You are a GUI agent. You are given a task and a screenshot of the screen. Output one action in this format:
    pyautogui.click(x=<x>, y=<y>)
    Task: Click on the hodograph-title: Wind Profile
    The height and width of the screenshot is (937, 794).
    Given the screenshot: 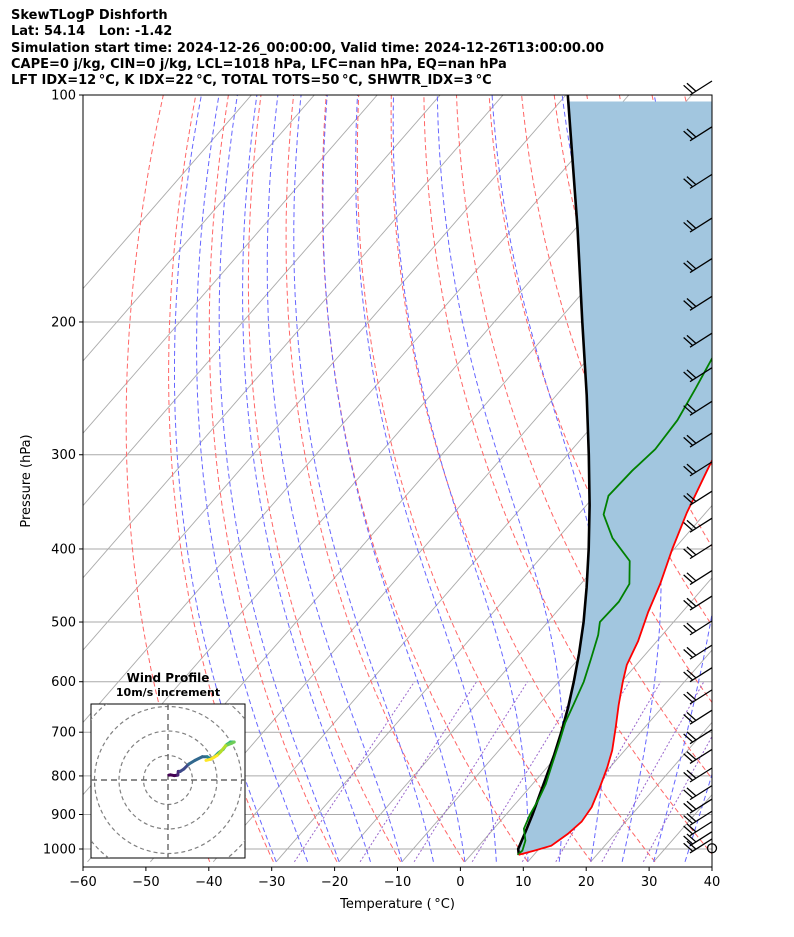 What is the action you would take?
    pyautogui.click(x=168, y=678)
    